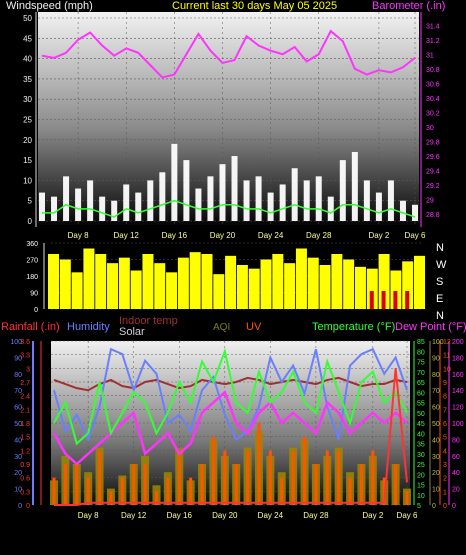 The image size is (466, 555). What do you see at coordinates (378, 235) in the screenshot?
I see `day-tick-label: Day 2` at bounding box center [378, 235].